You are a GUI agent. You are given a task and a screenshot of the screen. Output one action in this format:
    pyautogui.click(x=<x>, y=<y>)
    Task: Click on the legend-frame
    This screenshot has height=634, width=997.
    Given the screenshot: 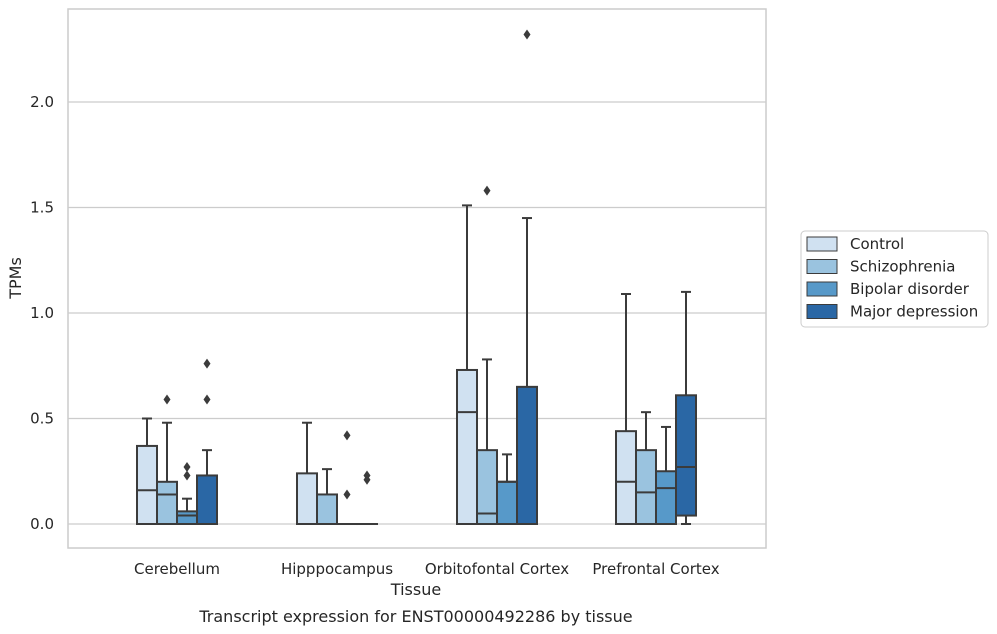 What is the action you would take?
    pyautogui.click(x=894, y=279)
    